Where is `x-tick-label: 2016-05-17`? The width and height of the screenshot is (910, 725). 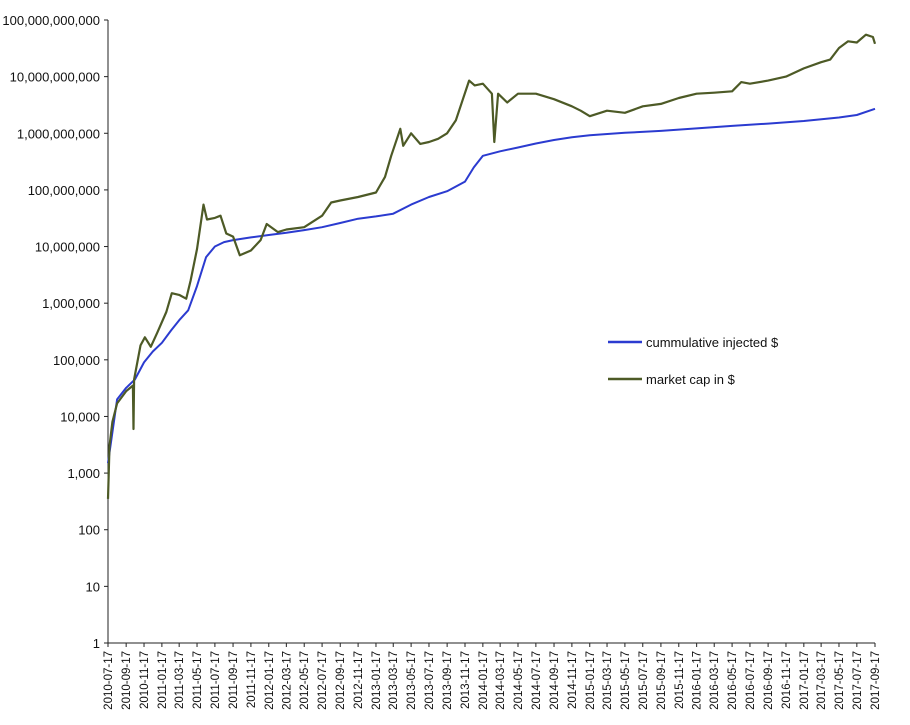
x-tick-label: 2016-05-17 is located at coordinates (733, 680).